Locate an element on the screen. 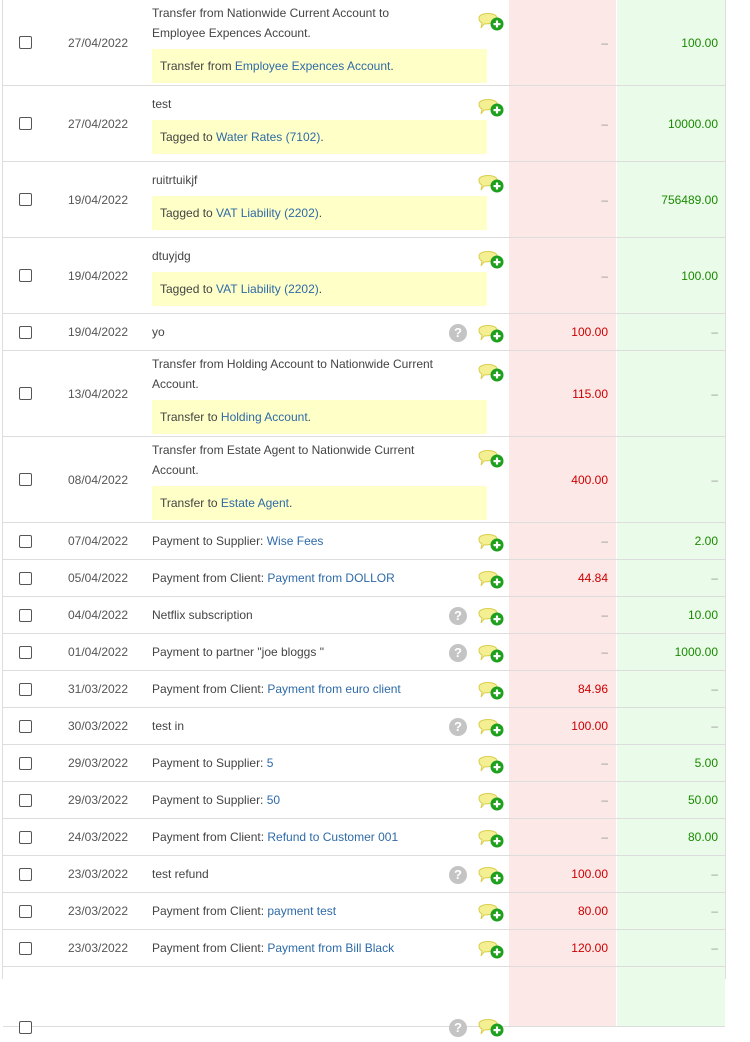 The height and width of the screenshot is (1042, 750). table-row: 23/03/2022 test refund? 100.00– is located at coordinates (364, 874).